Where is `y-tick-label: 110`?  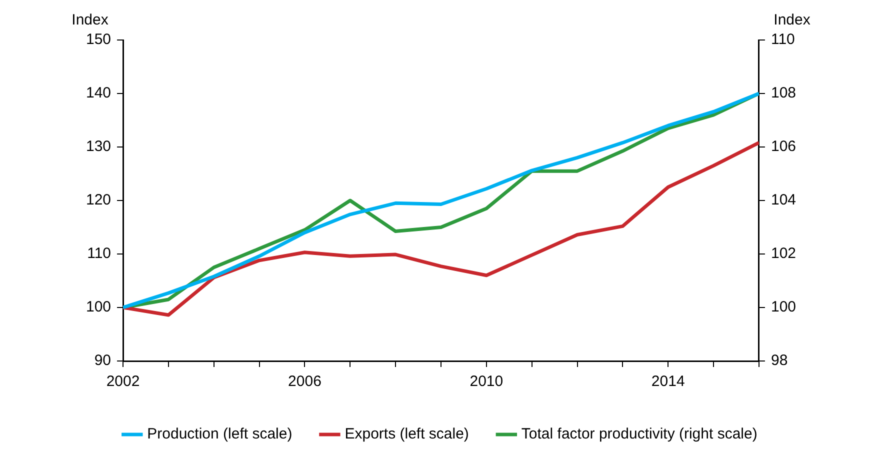
y-tick-label: 110 is located at coordinates (99, 253).